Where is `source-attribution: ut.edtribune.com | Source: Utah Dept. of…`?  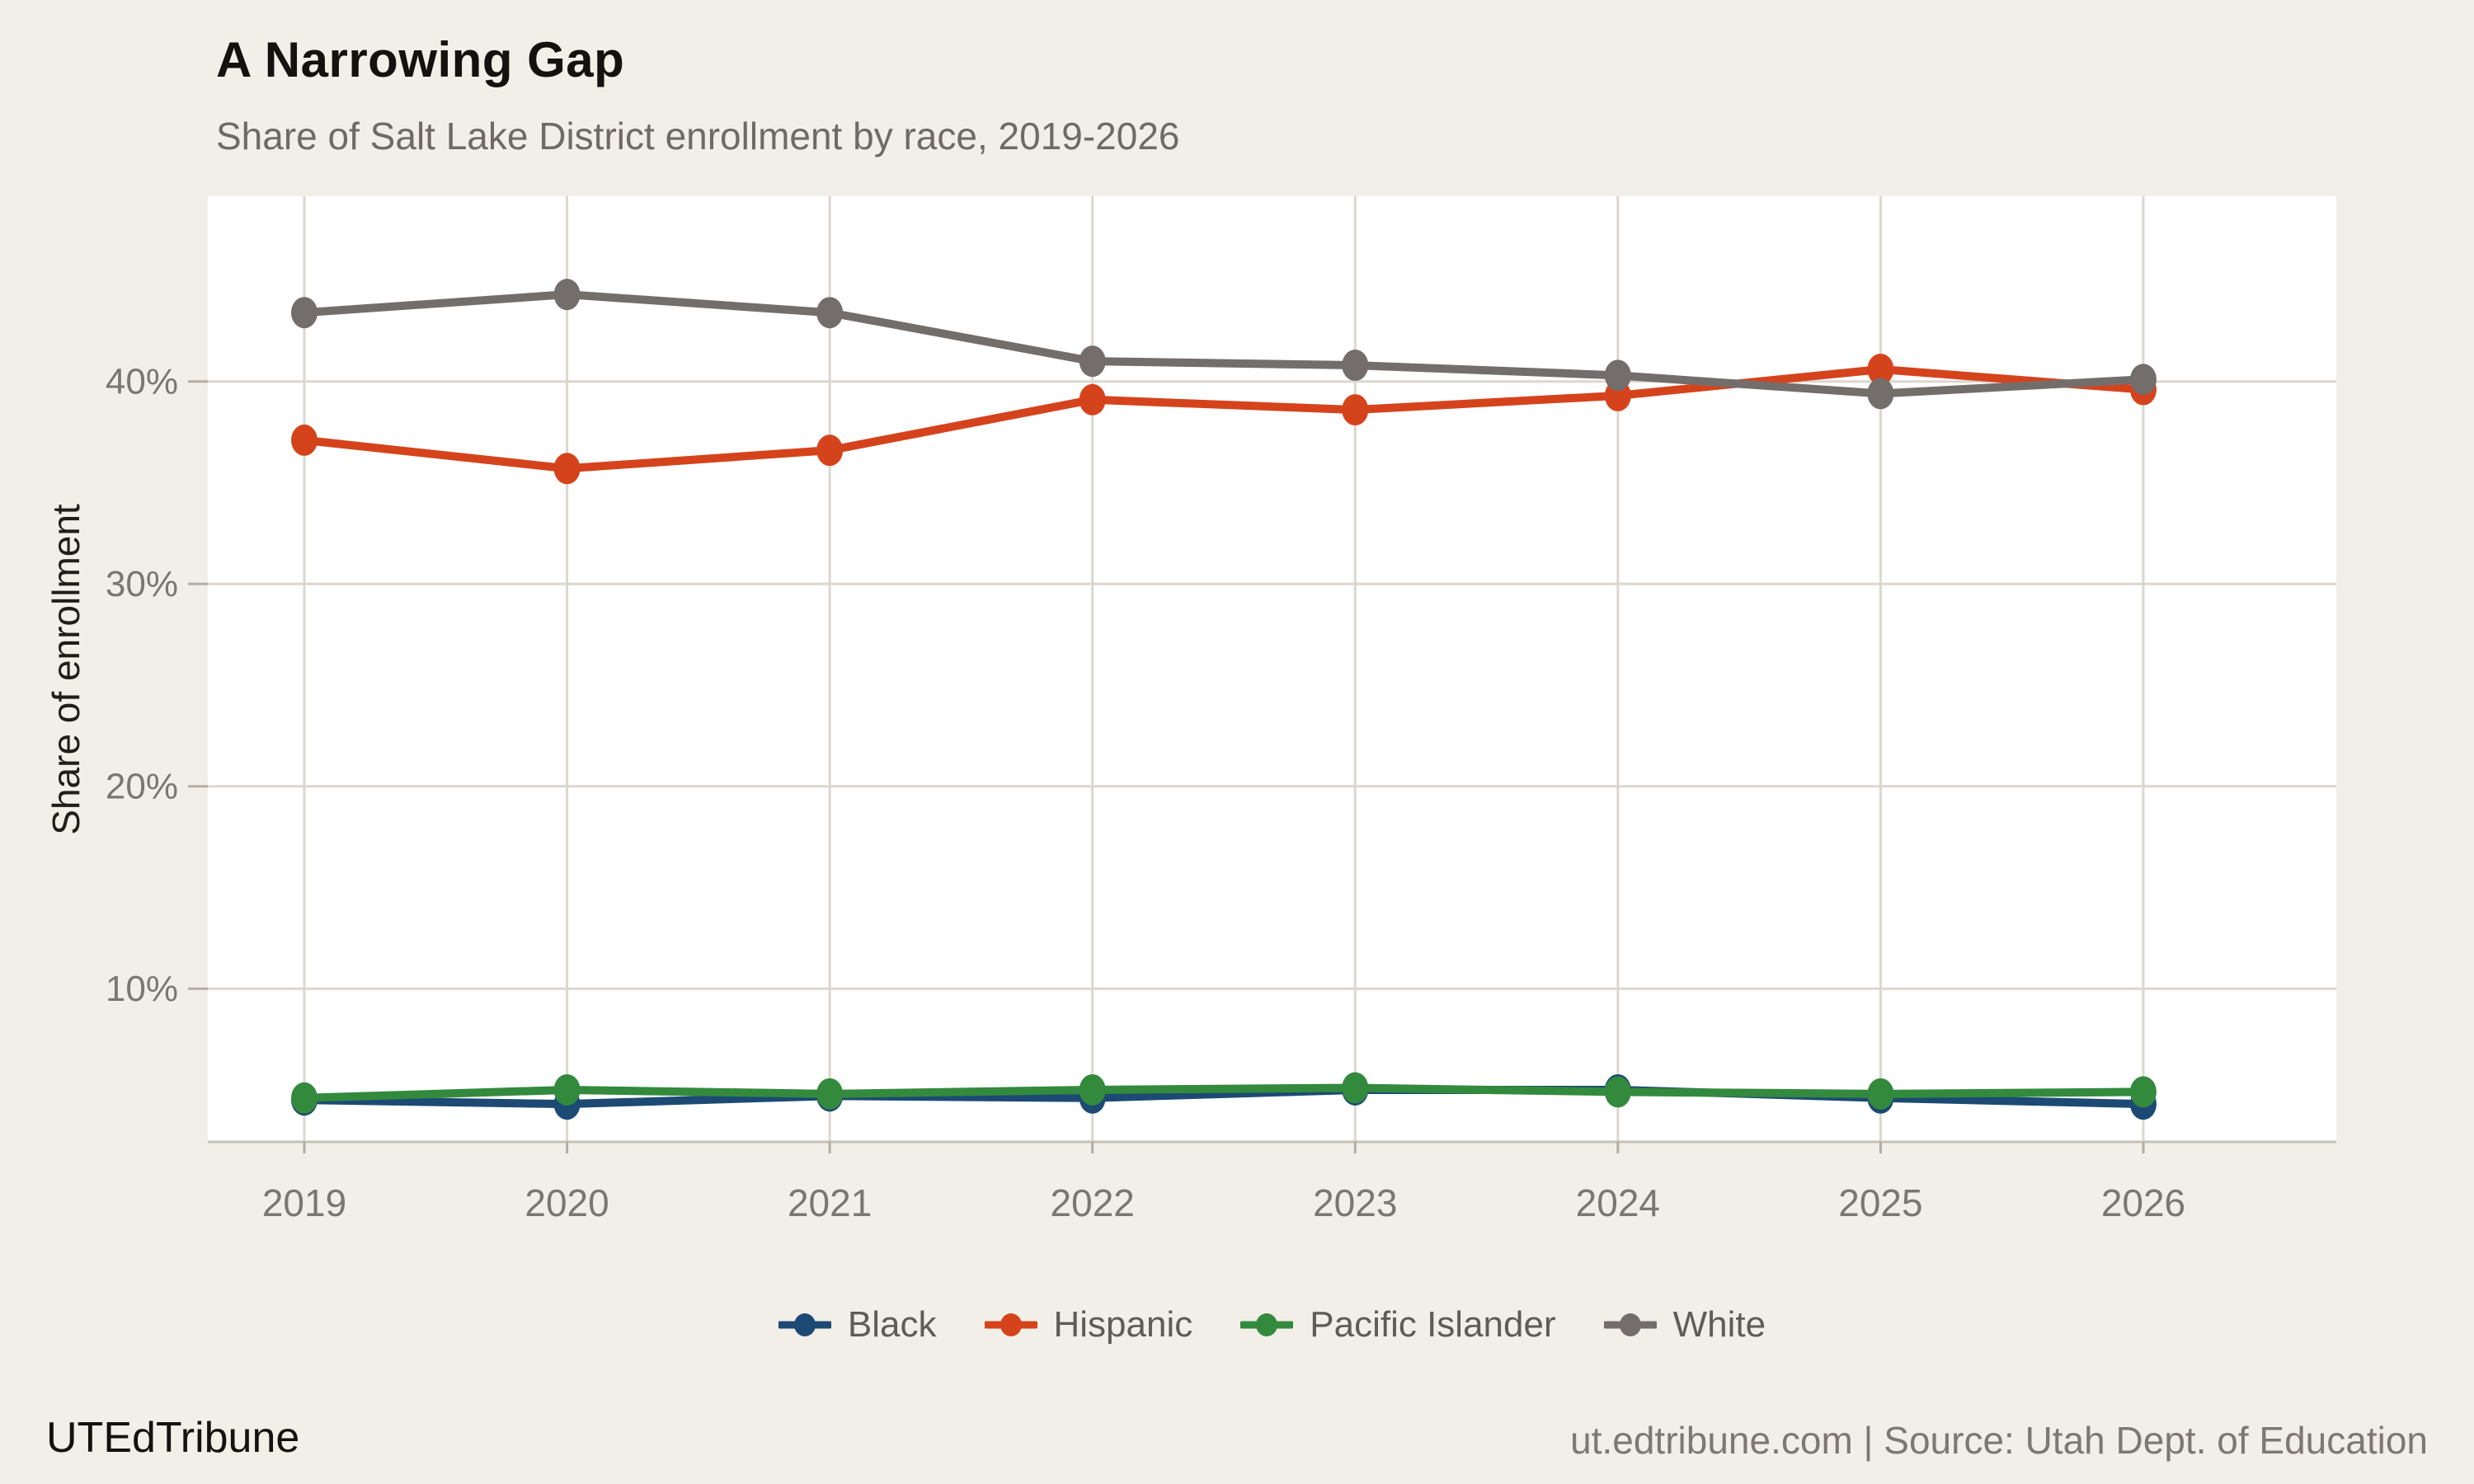 source-attribution: ut.edtribune.com | Source: Utah Dept. of… is located at coordinates (1999, 1440).